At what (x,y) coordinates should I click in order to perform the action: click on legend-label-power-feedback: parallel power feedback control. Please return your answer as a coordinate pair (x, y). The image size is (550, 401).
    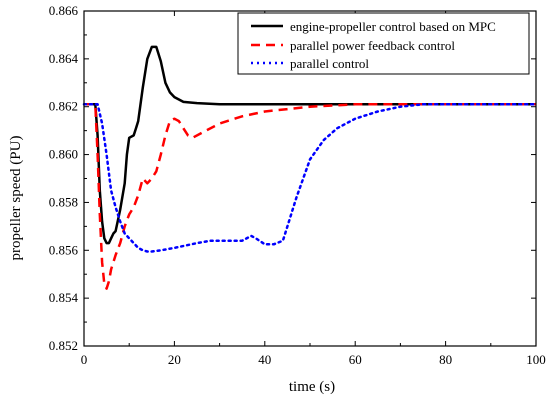
    Looking at the image, I should click on (372, 45).